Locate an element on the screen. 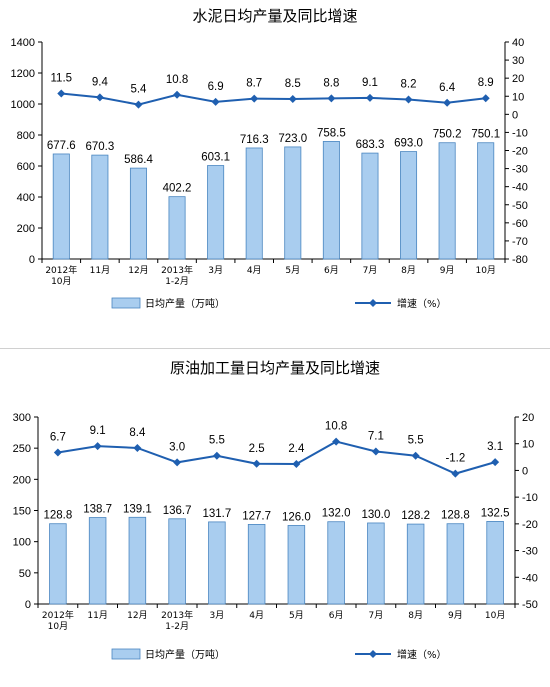  bar-value-label: 138.7 is located at coordinates (97, 510).